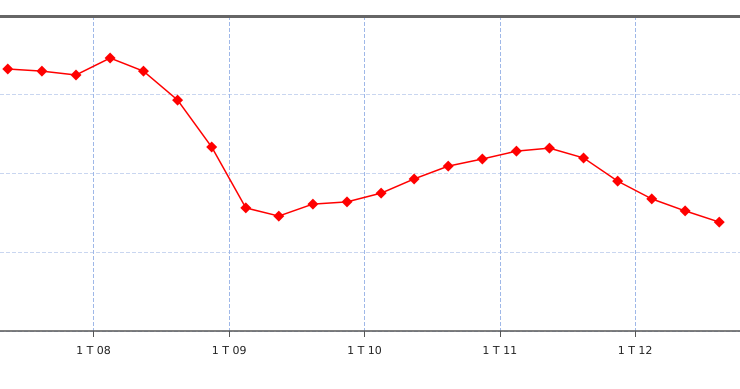 The image size is (740, 389). I want to click on x-tick-label: 1 T 11, so click(500, 350).